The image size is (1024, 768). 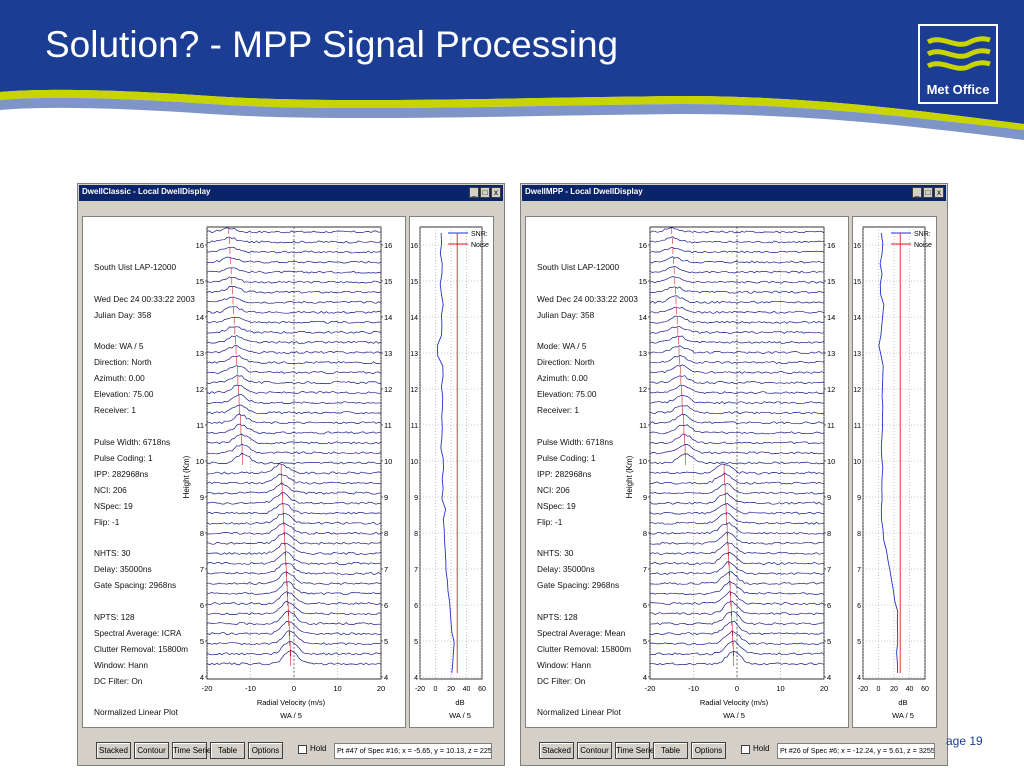 What do you see at coordinates (923, 245) in the screenshot?
I see `legend-noise: Noise` at bounding box center [923, 245].